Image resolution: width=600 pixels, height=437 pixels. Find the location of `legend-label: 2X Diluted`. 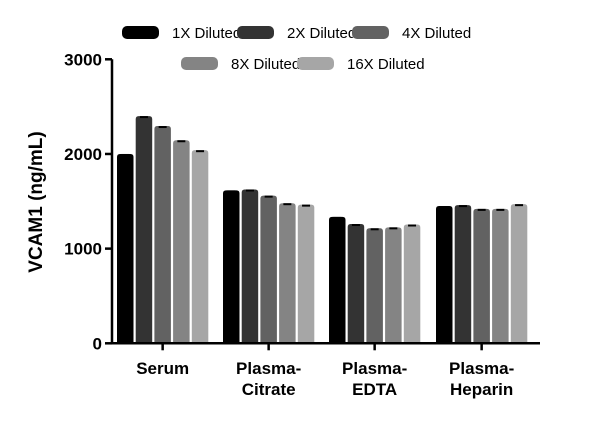

legend-label: 2X Diluted is located at coordinates (321, 33).